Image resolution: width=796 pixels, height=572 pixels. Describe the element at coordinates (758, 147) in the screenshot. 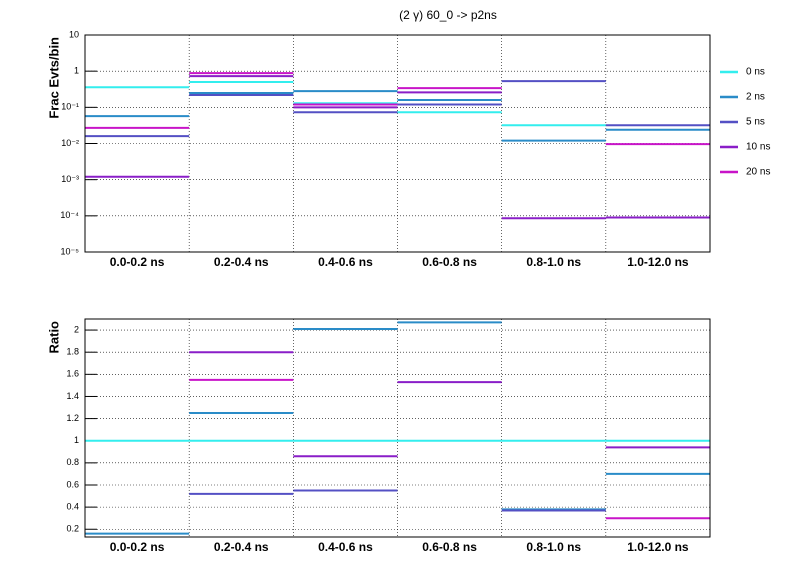

I see `legend-label: 10 ns` at that location.